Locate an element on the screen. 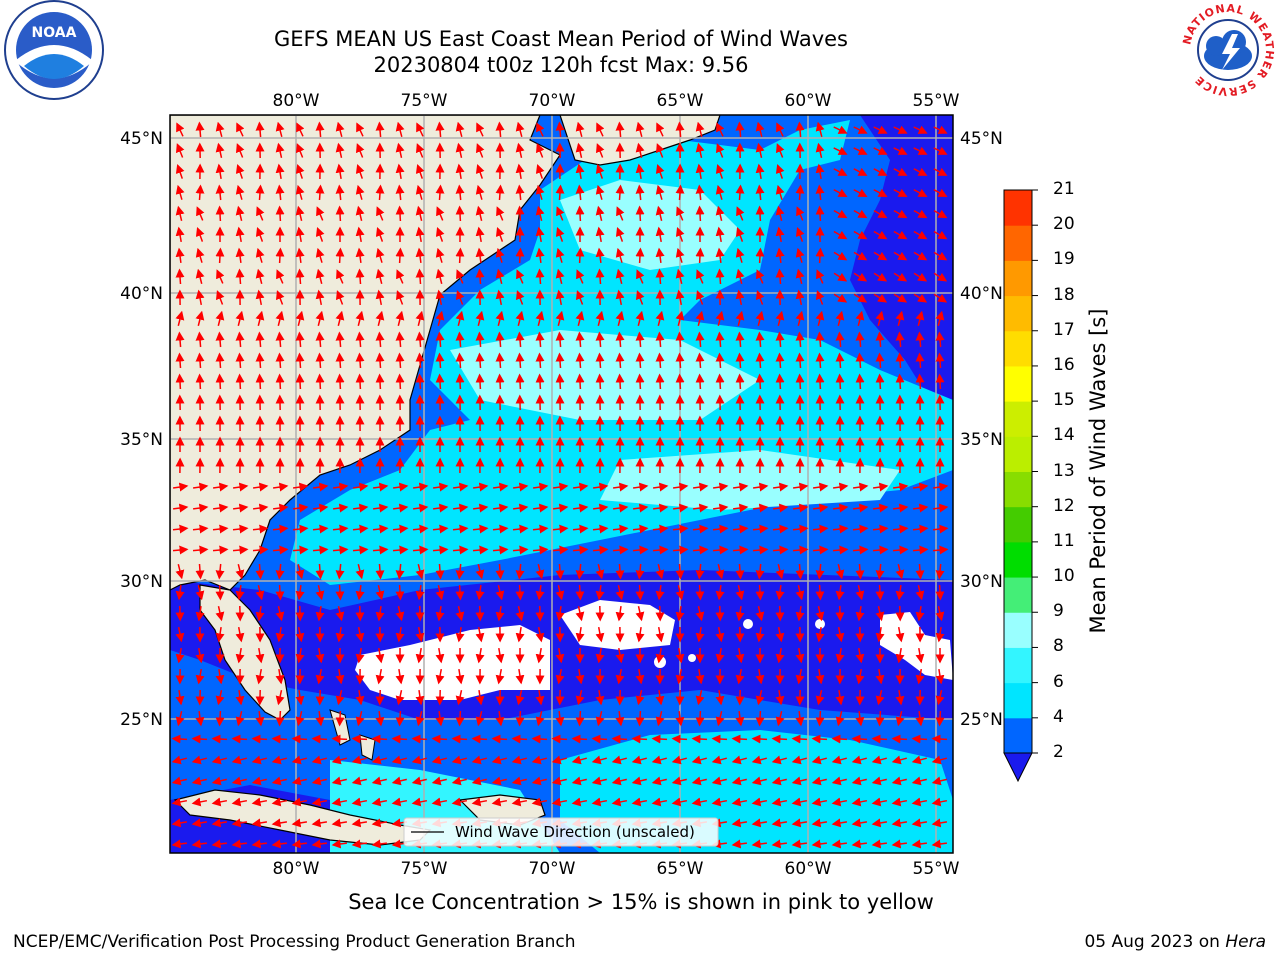 The image size is (1280, 960). lon-label-top: 75°W is located at coordinates (424, 101).